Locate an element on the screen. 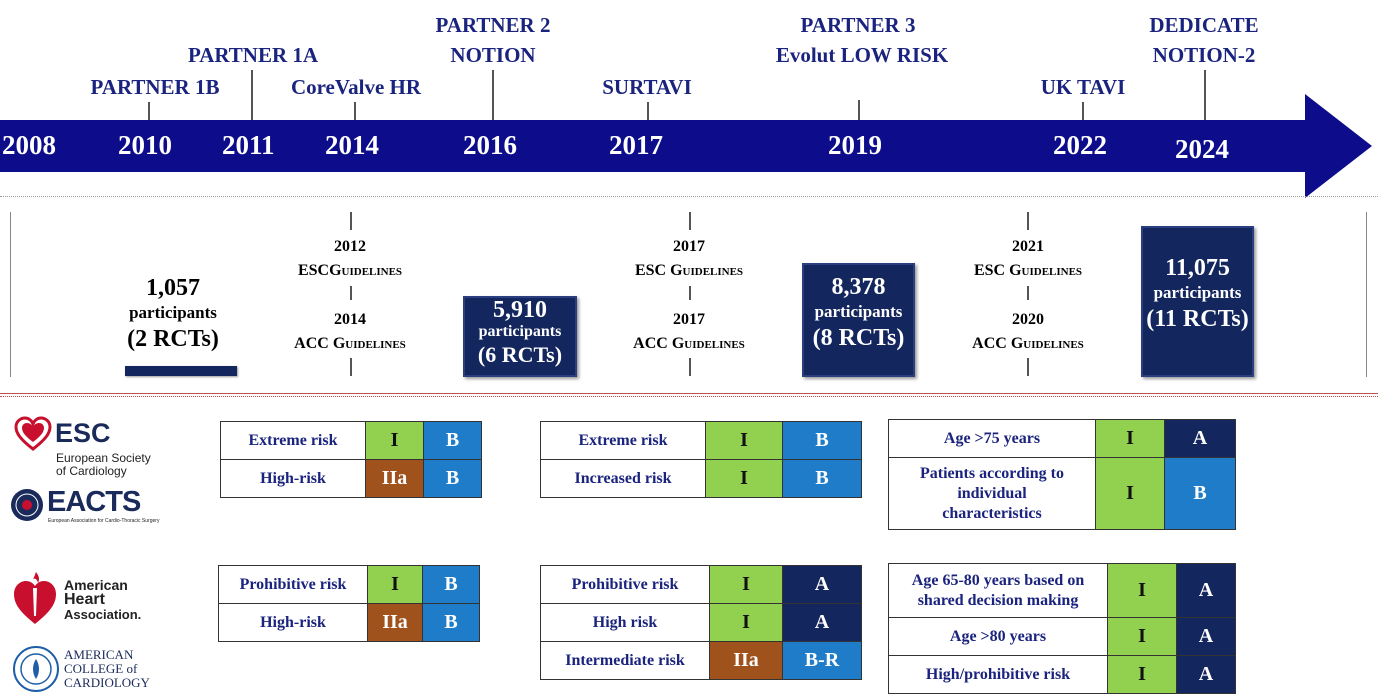 This screenshot has height=700, width=1378. esc-recommendation-table-2: Extreme risk I B Increased risk I B is located at coordinates (701, 459).